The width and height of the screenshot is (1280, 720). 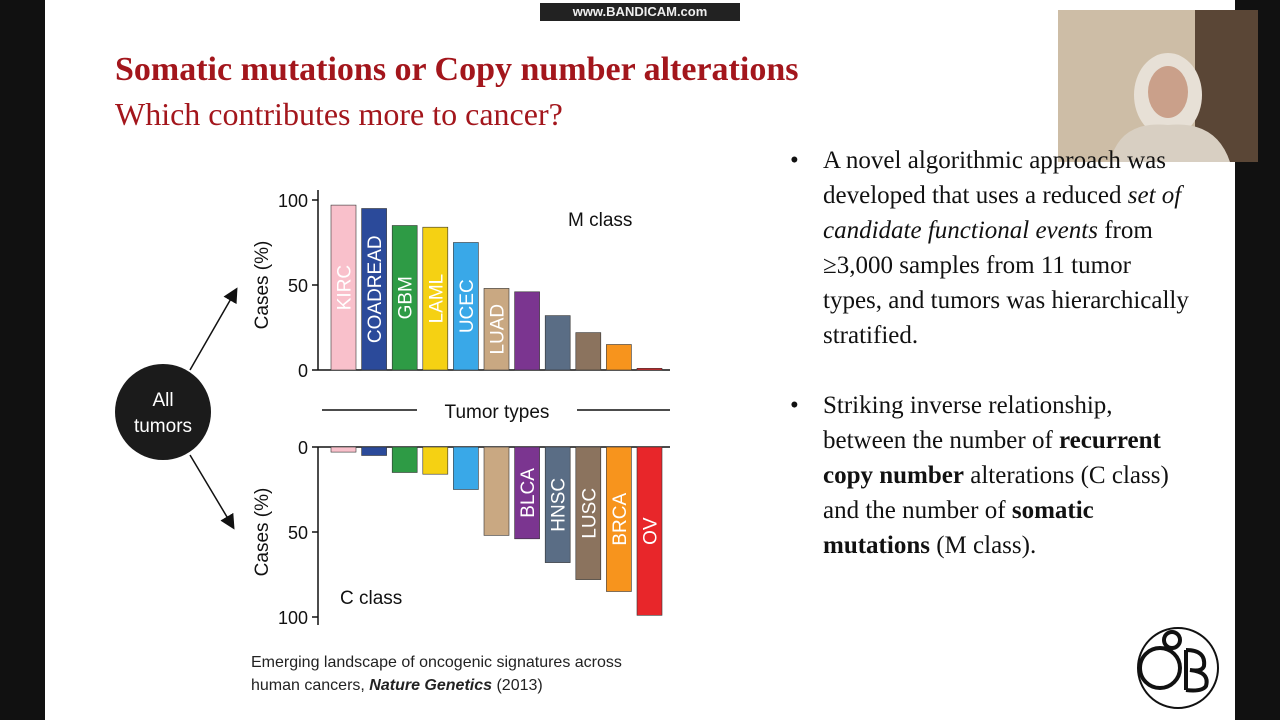 What do you see at coordinates (958, 528) in the screenshot?
I see `bullet-text: somatic mutations` at bounding box center [958, 528].